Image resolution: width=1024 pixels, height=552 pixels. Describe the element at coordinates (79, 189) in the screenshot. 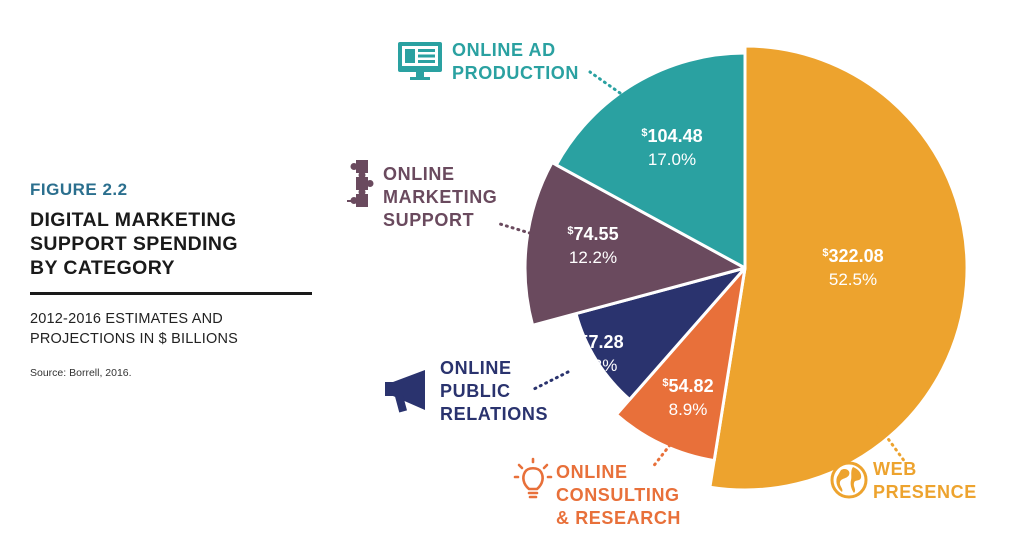

I see `figure-number: FIGURE 2.2` at that location.